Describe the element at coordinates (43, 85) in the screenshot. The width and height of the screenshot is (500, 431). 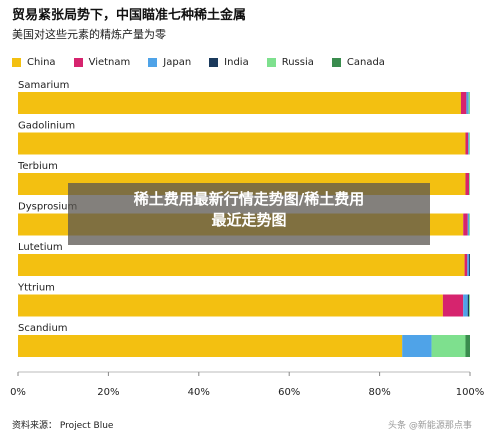
I see `category-label-samarium: Samarium` at that location.